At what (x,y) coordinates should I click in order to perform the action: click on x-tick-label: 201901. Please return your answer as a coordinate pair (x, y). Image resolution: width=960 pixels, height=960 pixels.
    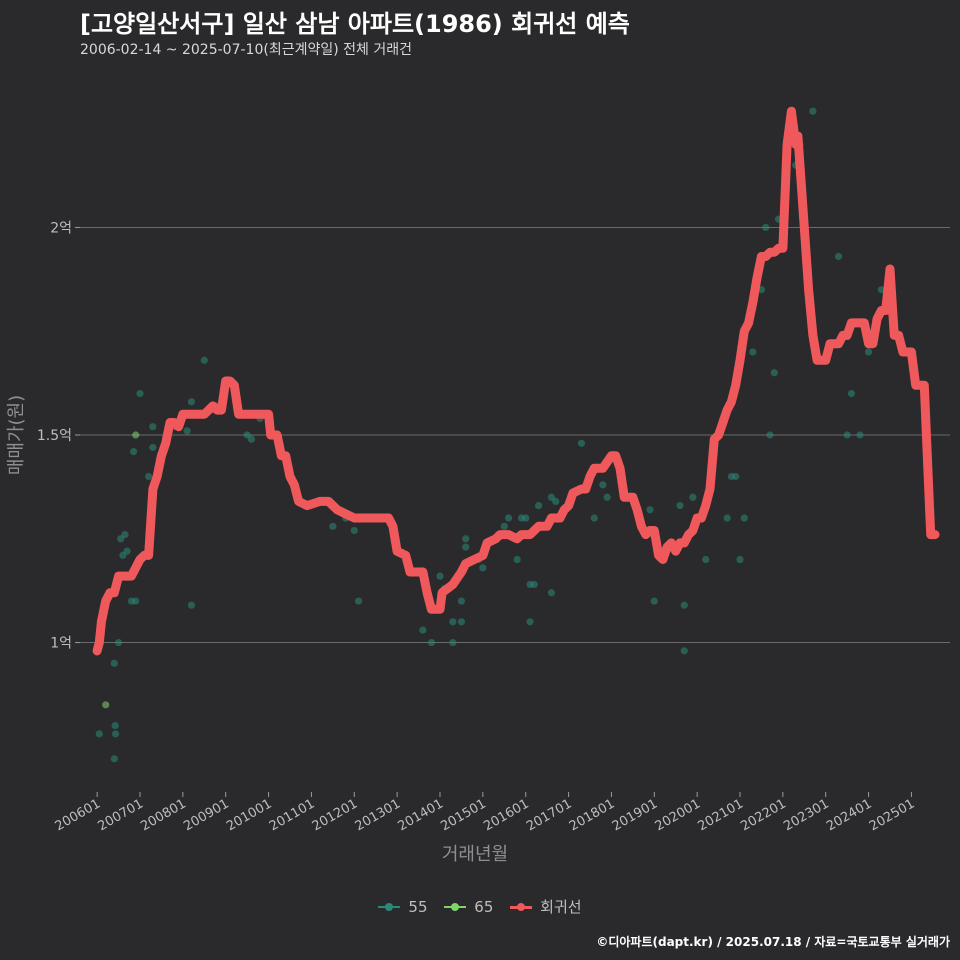
    Looking at the image, I should click on (635, 815).